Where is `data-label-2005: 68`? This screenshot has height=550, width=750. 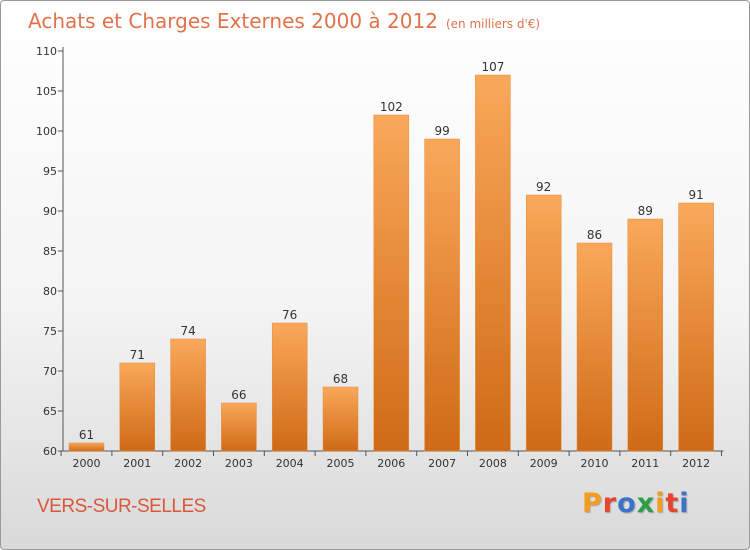 data-label-2005: 68 is located at coordinates (340, 379).